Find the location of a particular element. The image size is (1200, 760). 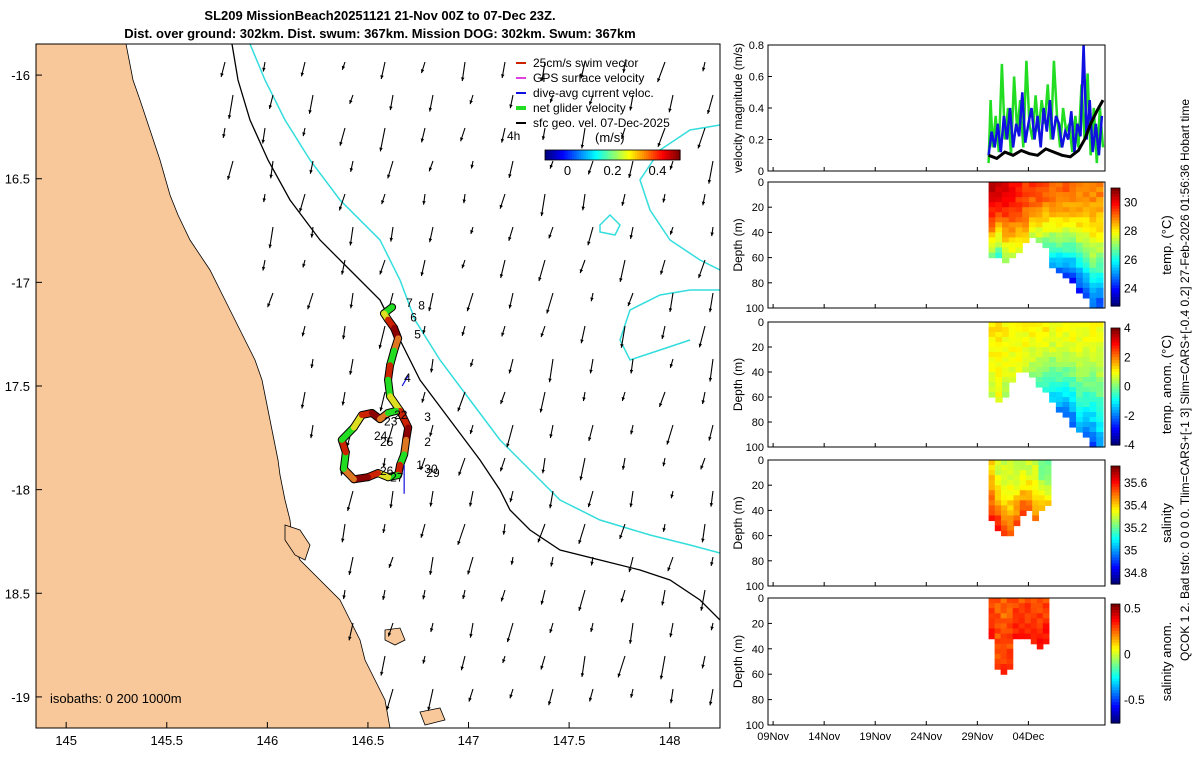

colorbar-tick-label: 4 is located at coordinates (1127, 328).